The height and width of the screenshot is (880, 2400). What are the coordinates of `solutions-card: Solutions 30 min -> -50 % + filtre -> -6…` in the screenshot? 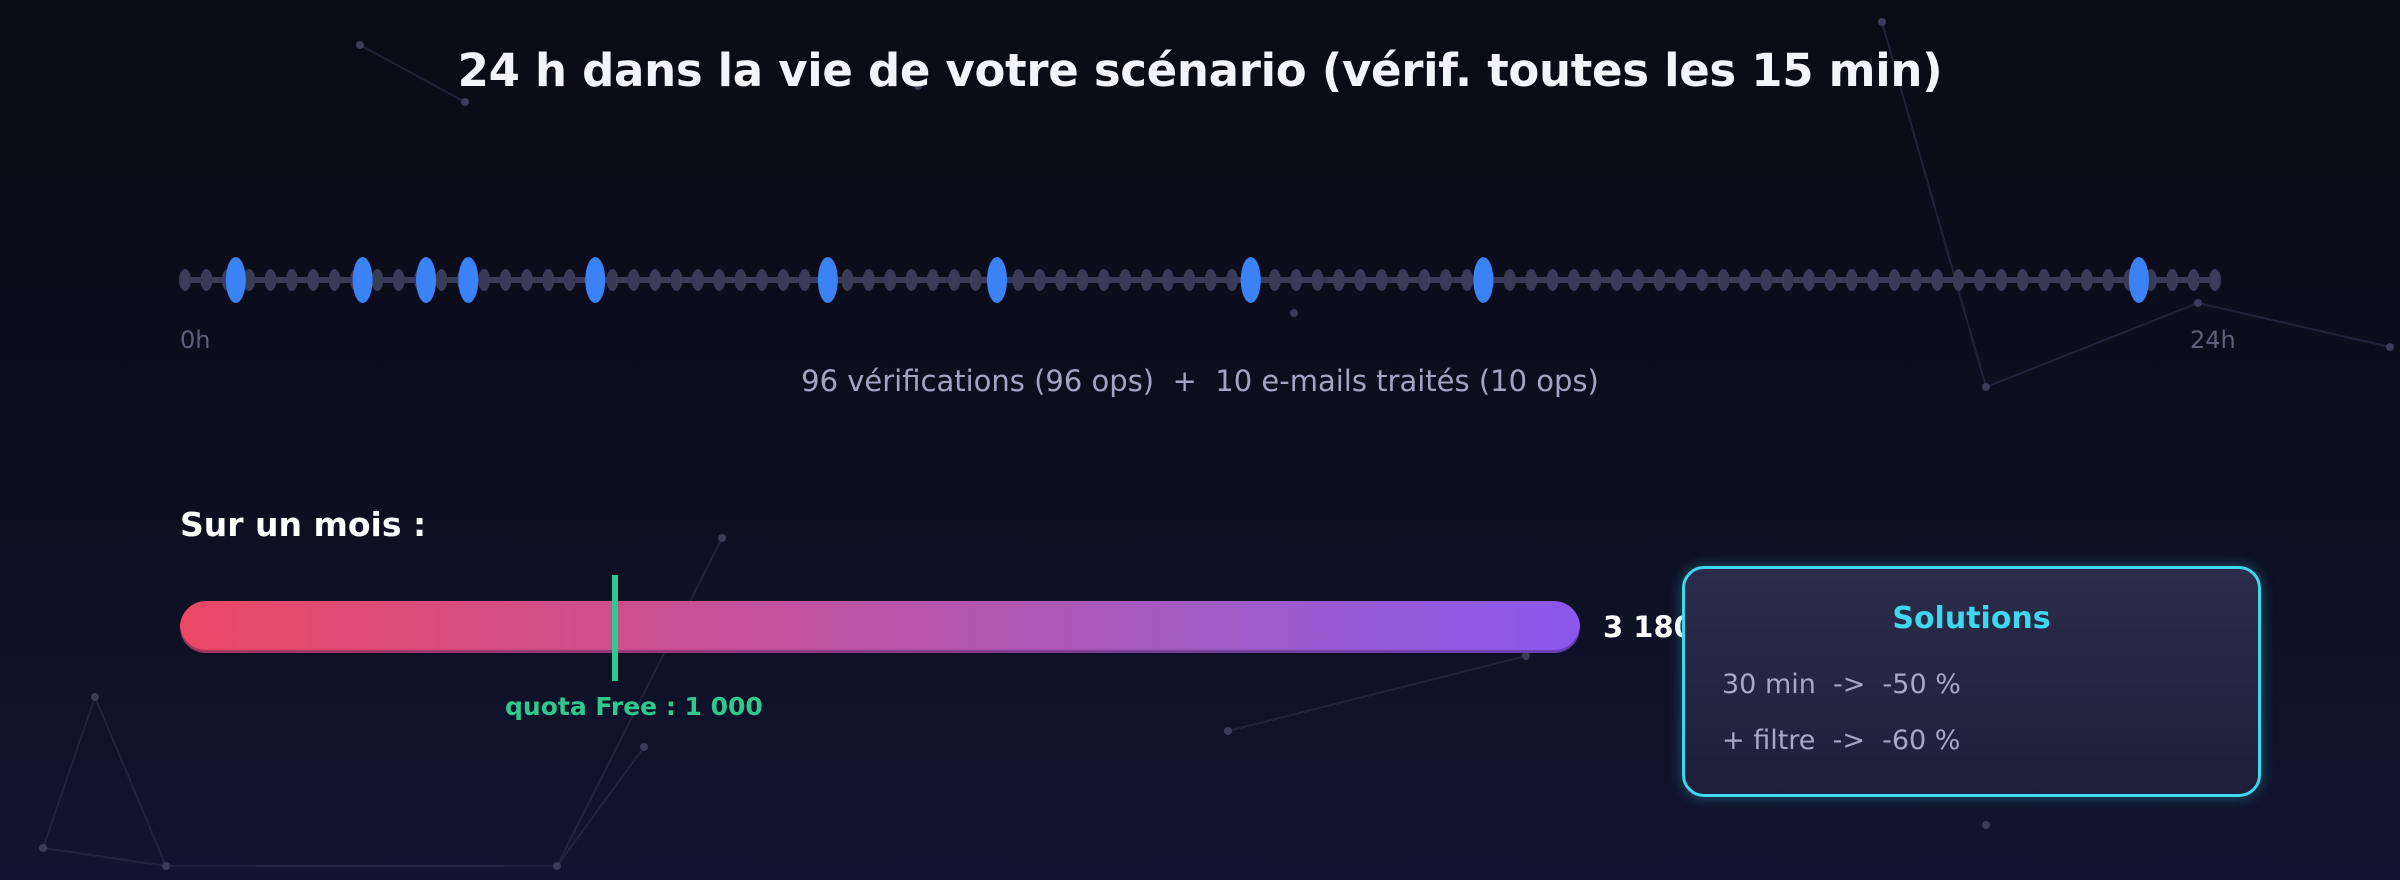 It's located at (1971, 681).